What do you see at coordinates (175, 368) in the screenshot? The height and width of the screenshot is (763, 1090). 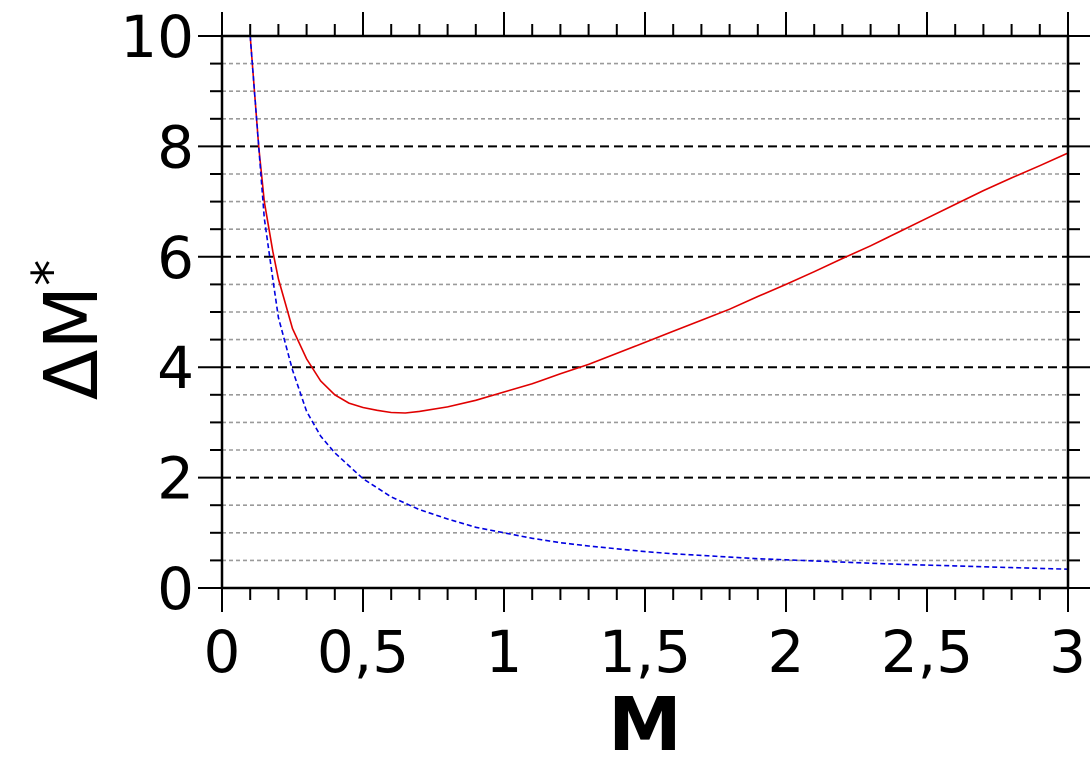 I see `y-tick-label: 4` at bounding box center [175, 368].